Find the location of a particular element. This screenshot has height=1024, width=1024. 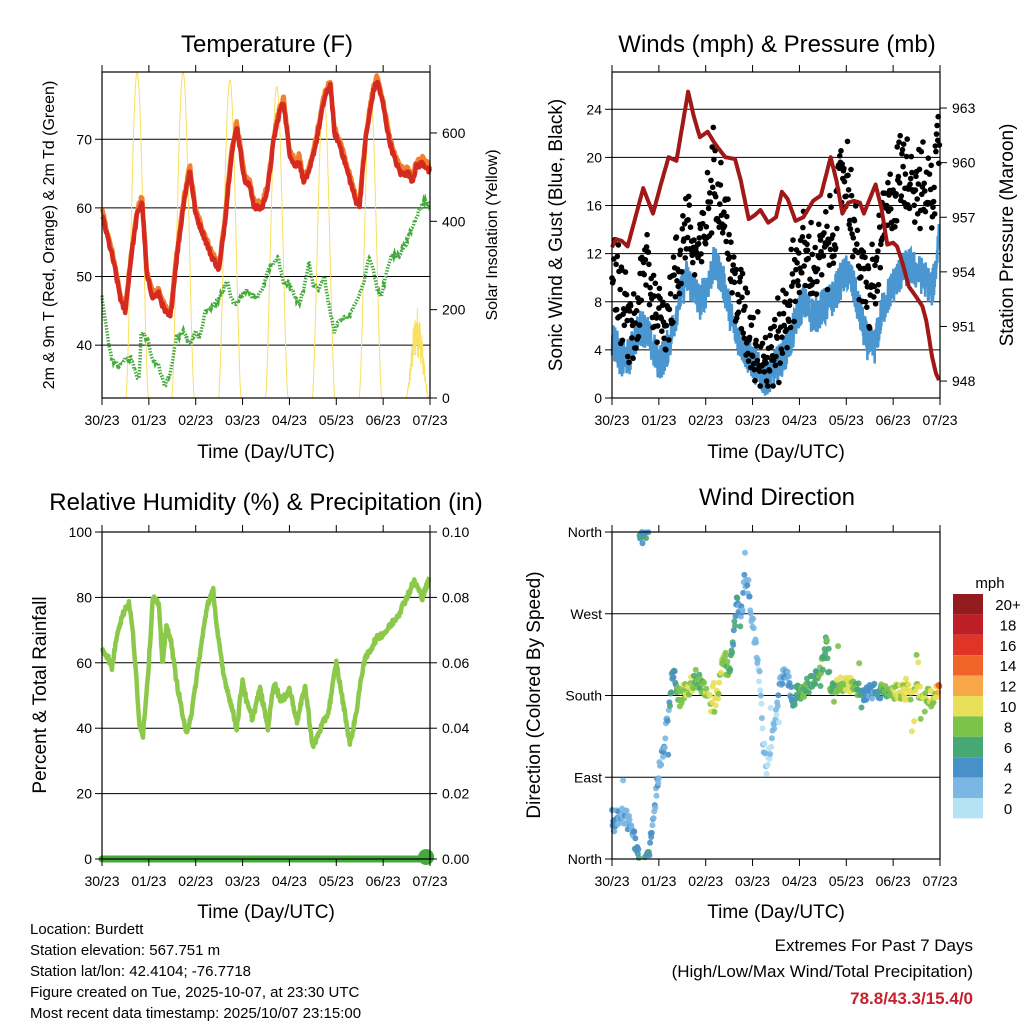

plot-area is located at coordinates (776, 695).